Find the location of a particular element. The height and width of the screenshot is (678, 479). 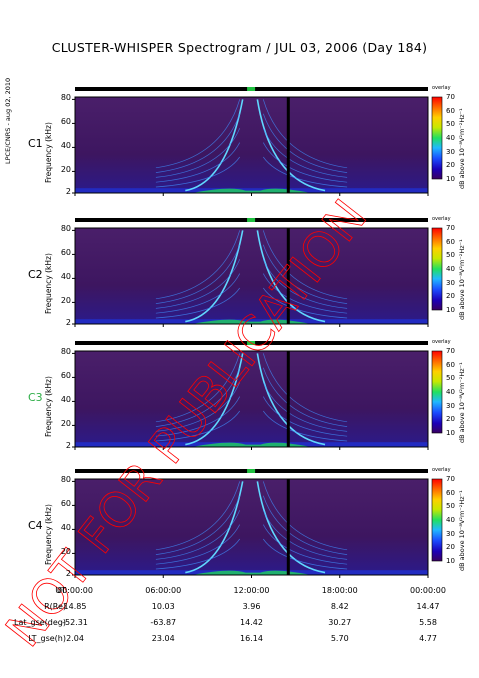

c3-spectrogram-bg is located at coordinates (251, 399).